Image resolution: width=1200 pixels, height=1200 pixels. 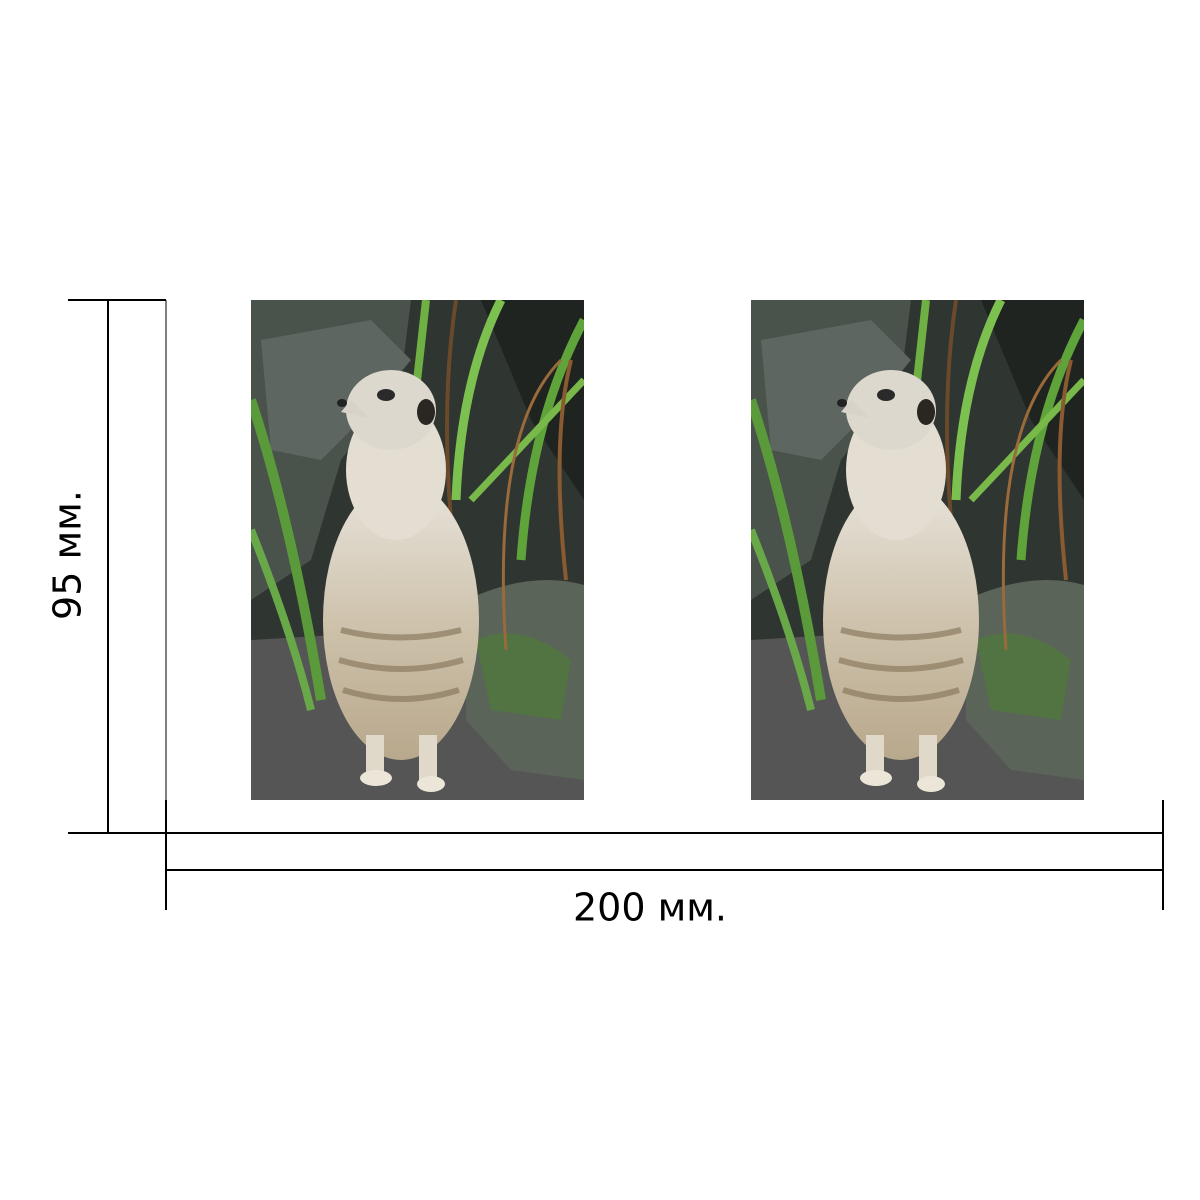 What do you see at coordinates (106, 566) in the screenshot?
I see `height-dimension: 95 мм.` at bounding box center [106, 566].